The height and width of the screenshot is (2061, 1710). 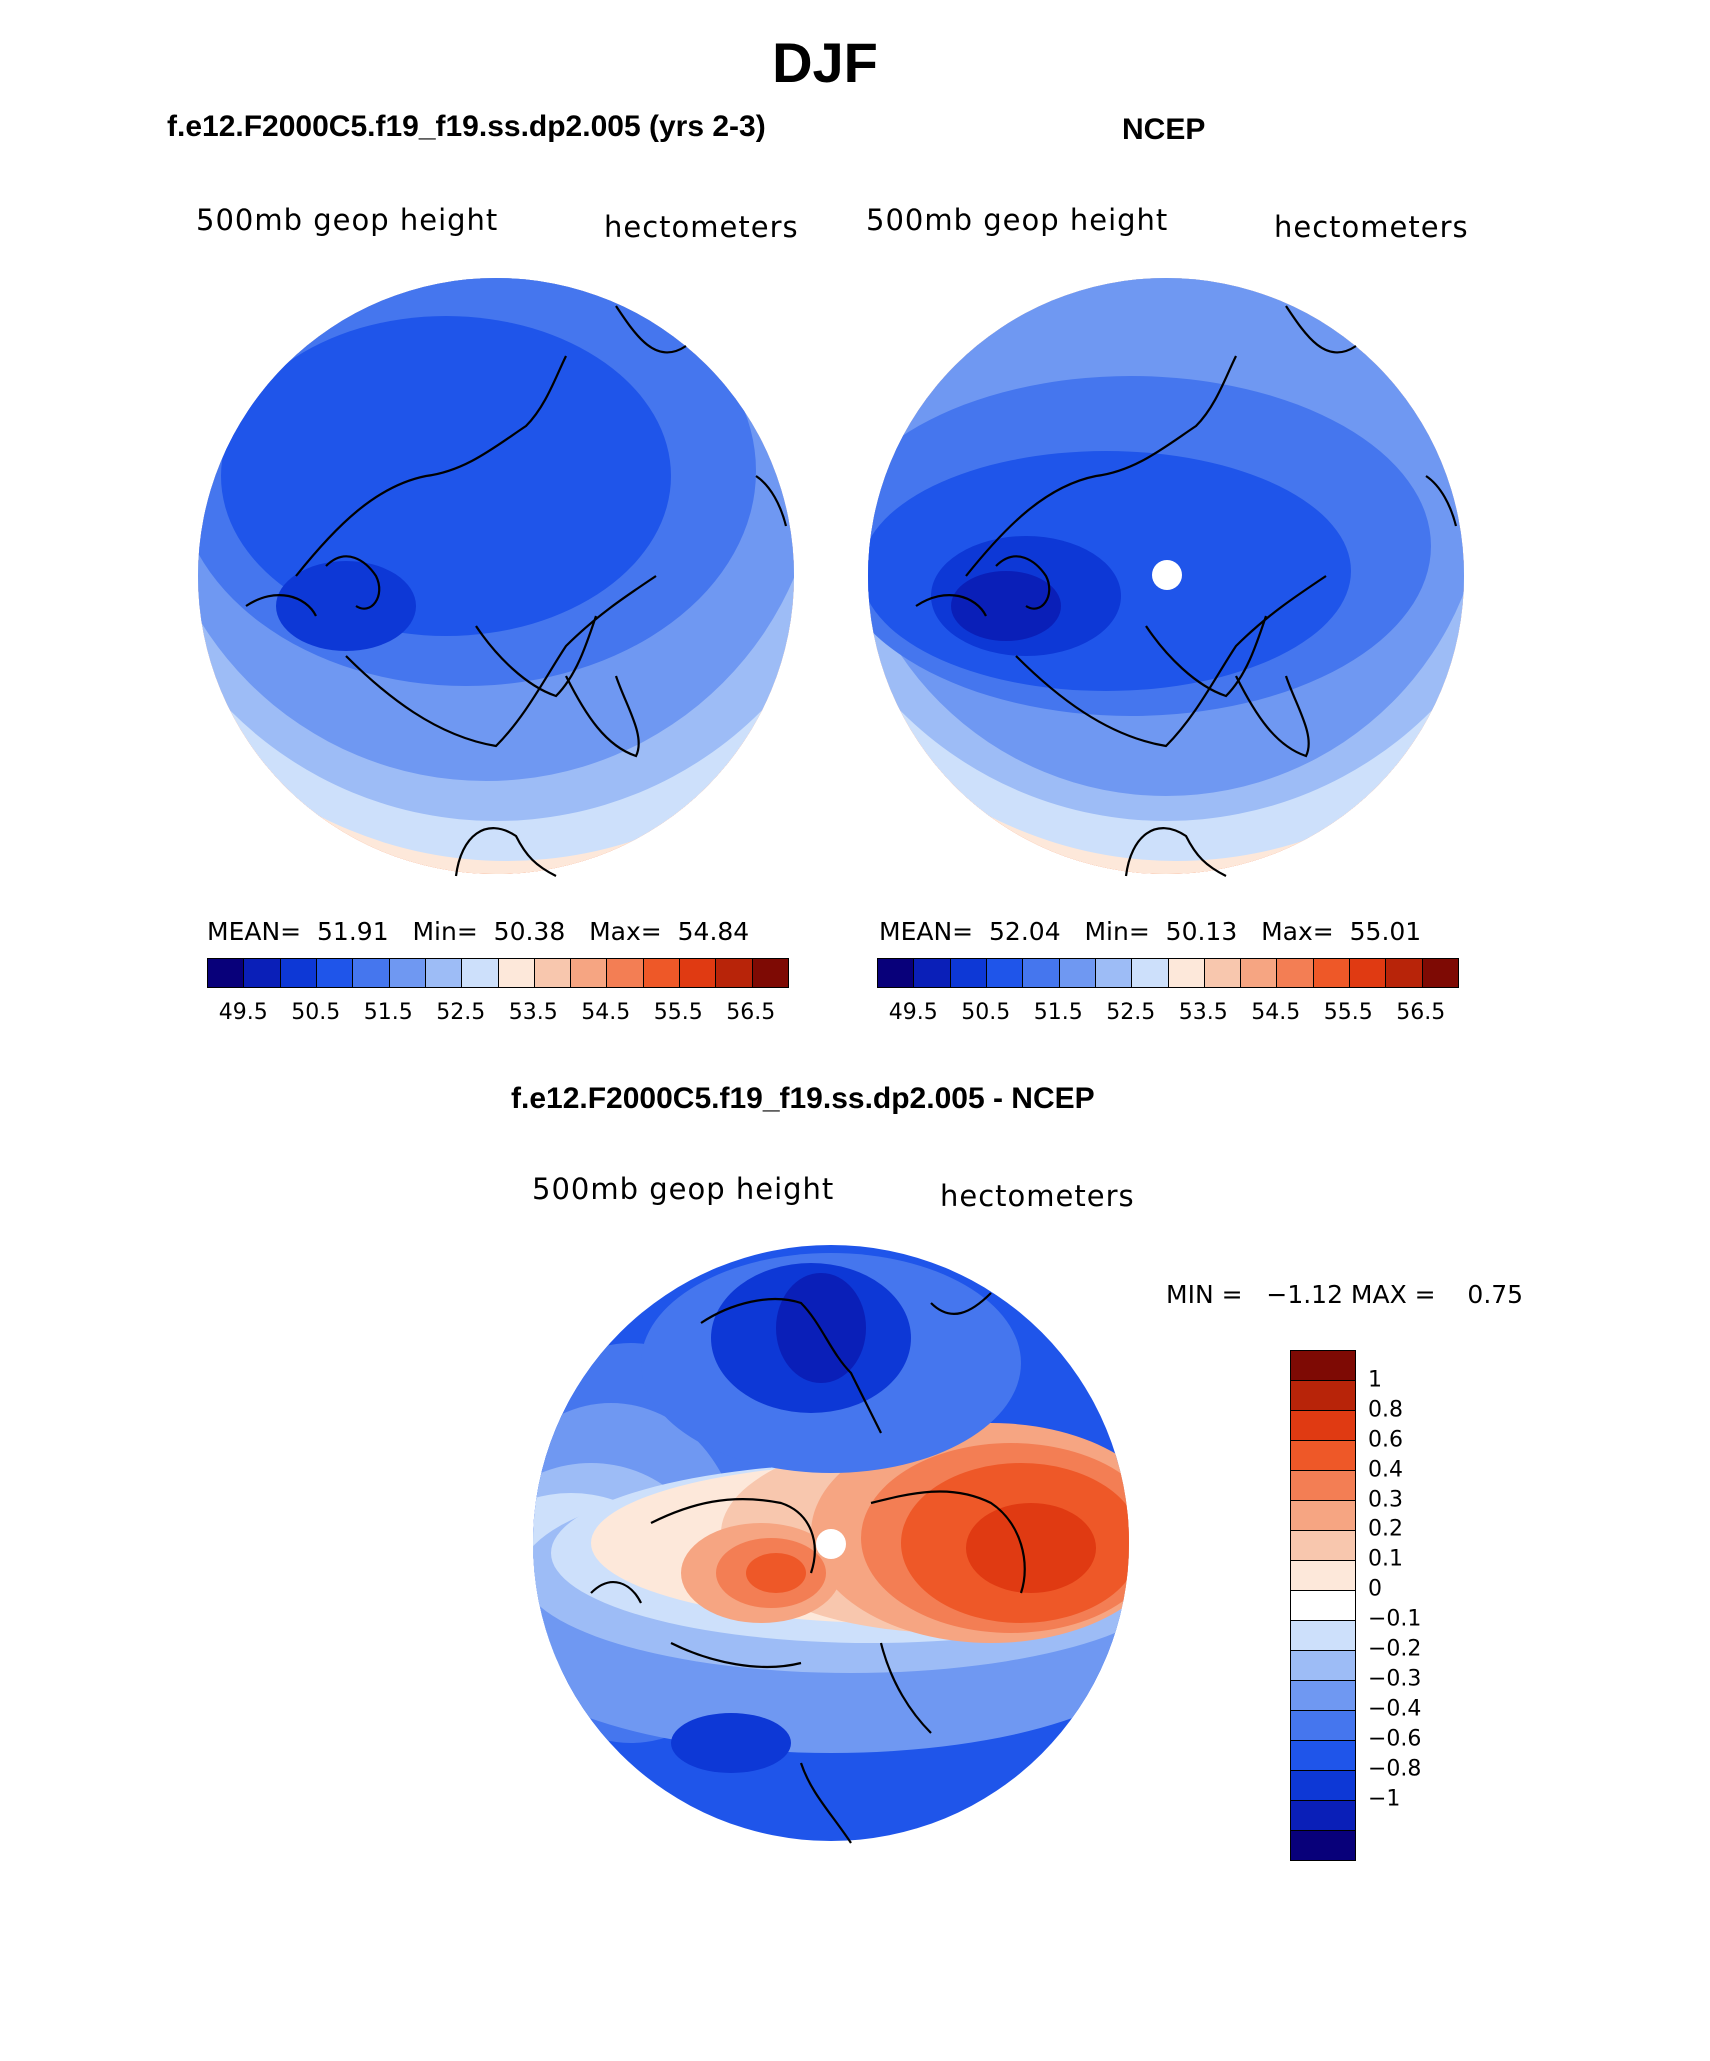 I want to click on diff-colorbar, so click(x=1323, y=1605).